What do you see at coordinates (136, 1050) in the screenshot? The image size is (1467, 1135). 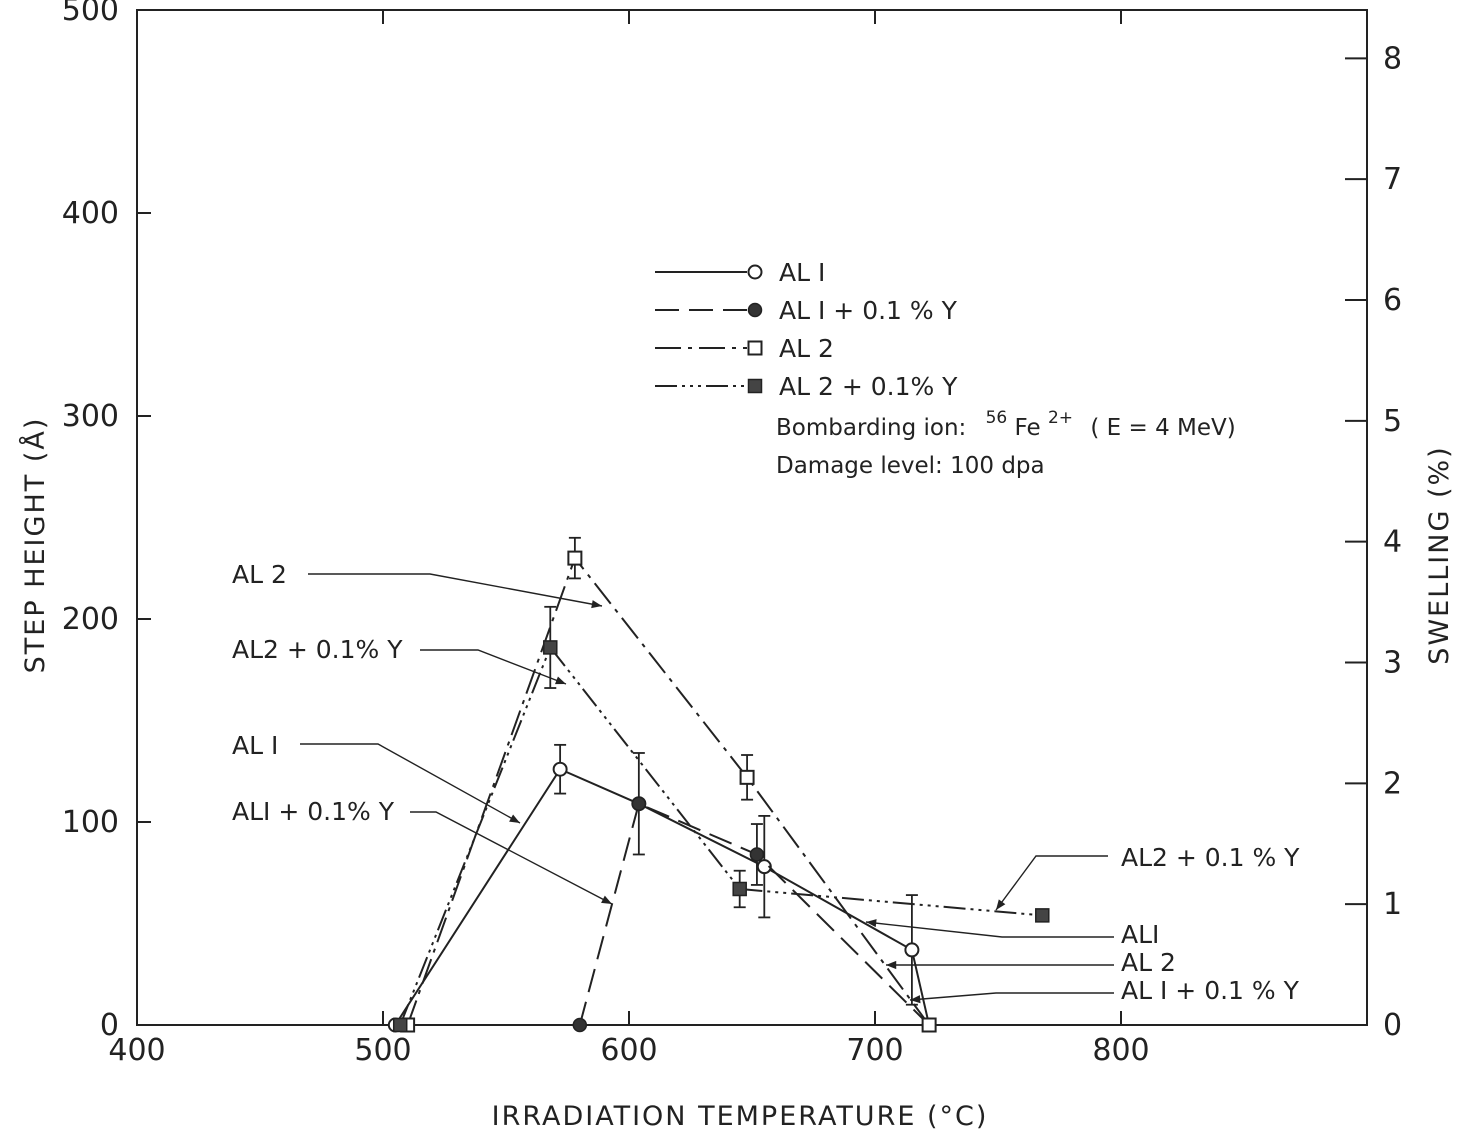 I see `x-tick-label: 400` at bounding box center [136, 1050].